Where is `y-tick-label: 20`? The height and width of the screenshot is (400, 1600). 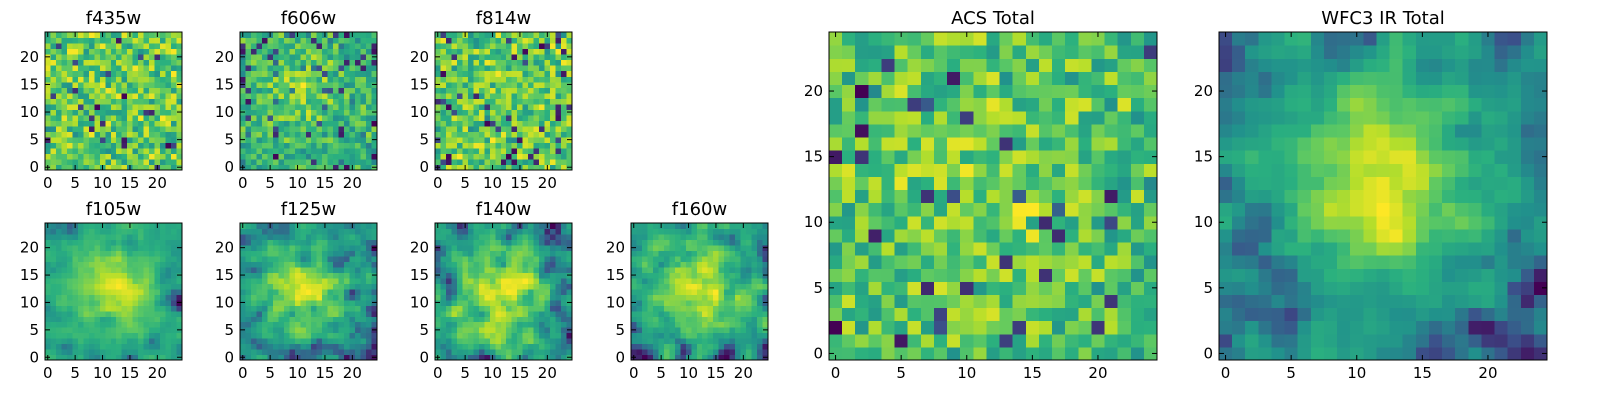 y-tick-label: 20 is located at coordinates (615, 248).